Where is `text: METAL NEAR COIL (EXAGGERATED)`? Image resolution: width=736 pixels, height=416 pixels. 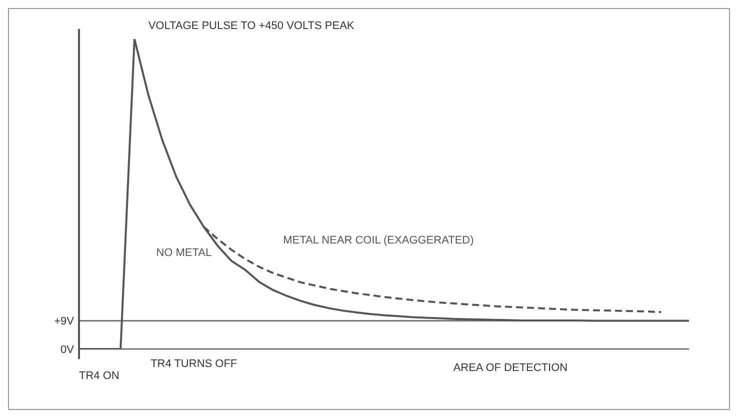 text: METAL NEAR COIL (EXAGGERATED) is located at coordinates (378, 240).